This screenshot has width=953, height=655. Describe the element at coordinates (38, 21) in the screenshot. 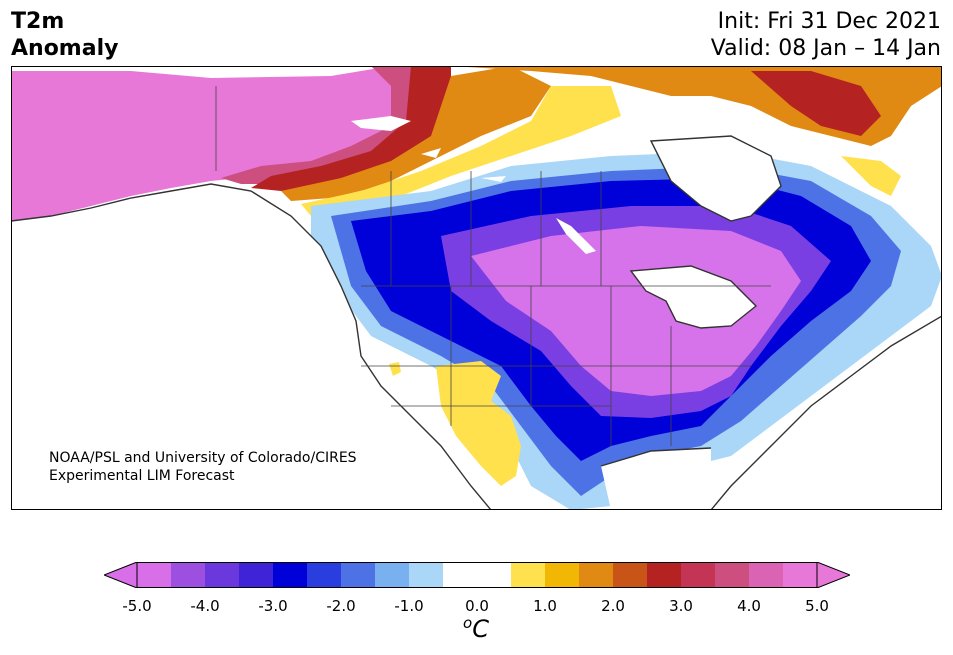

I see `title-line-1: T2m` at that location.